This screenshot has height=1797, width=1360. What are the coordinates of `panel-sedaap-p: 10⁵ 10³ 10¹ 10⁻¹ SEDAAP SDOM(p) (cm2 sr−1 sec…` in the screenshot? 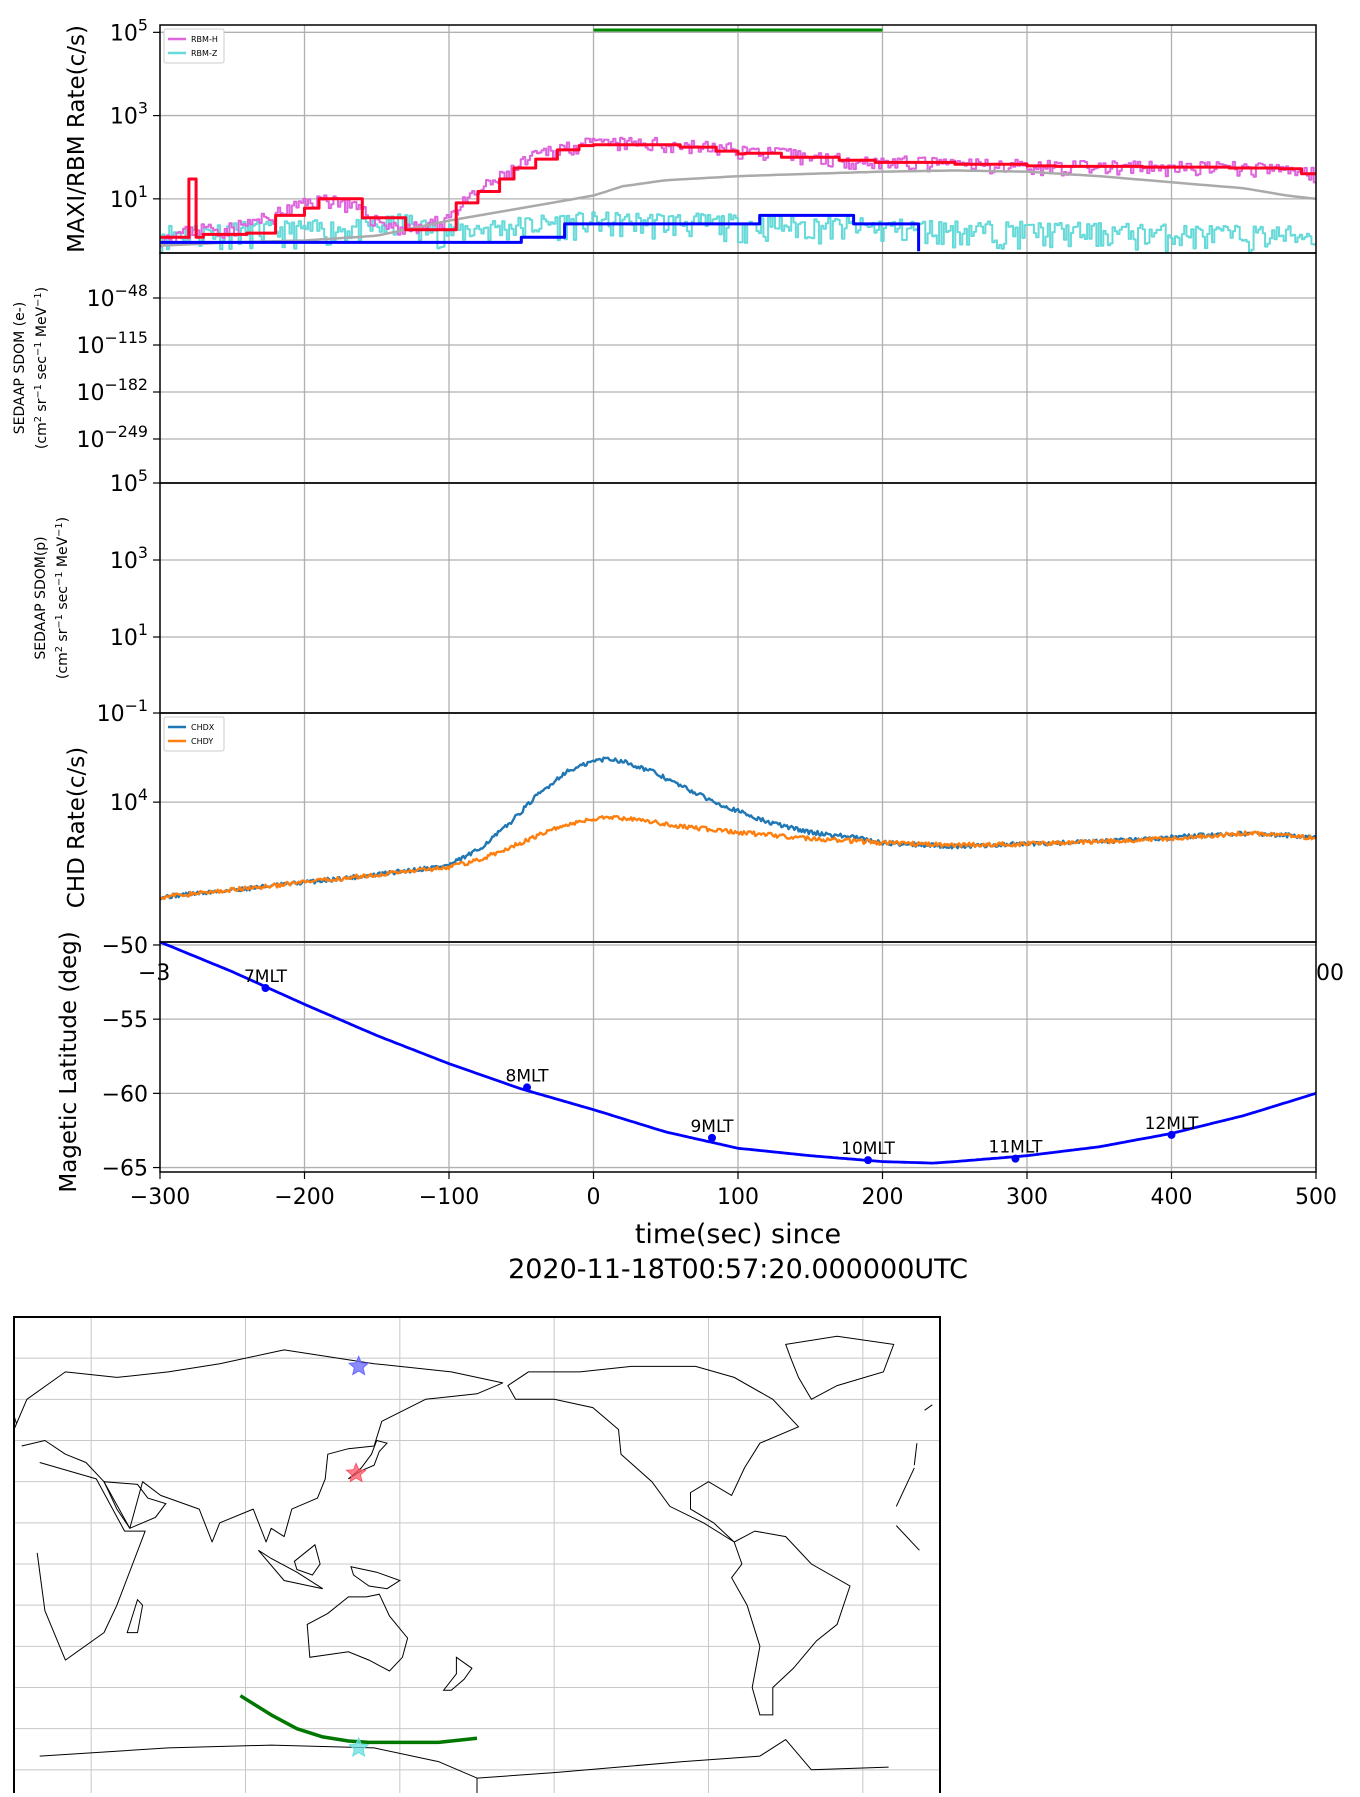 It's located at (675, 596).